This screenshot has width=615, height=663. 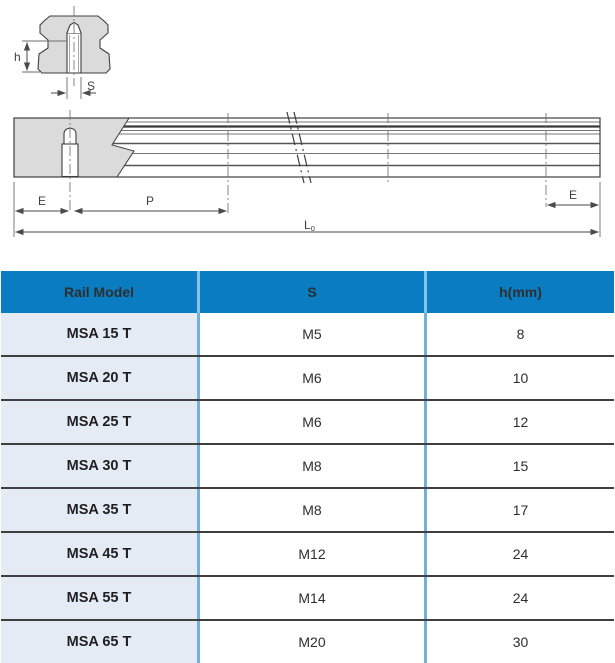 I want to click on h-dimension-label: h, so click(x=17, y=57).